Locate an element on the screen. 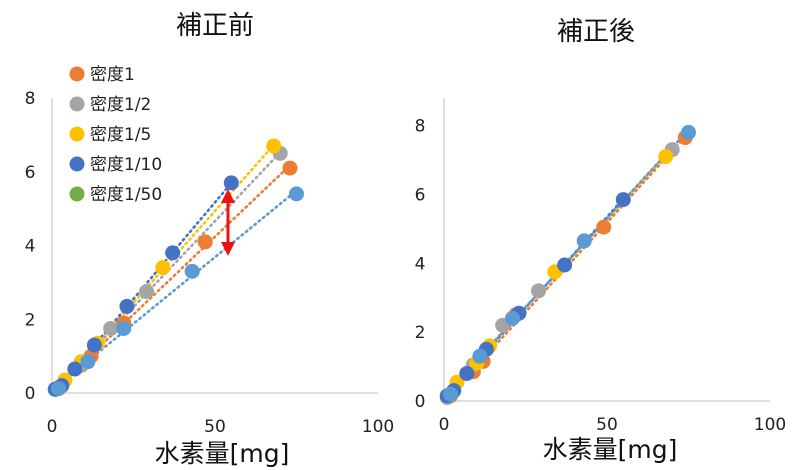 Image resolution: width=796 pixels, height=470 pixels. legend-label: 密度1 is located at coordinates (112, 75).